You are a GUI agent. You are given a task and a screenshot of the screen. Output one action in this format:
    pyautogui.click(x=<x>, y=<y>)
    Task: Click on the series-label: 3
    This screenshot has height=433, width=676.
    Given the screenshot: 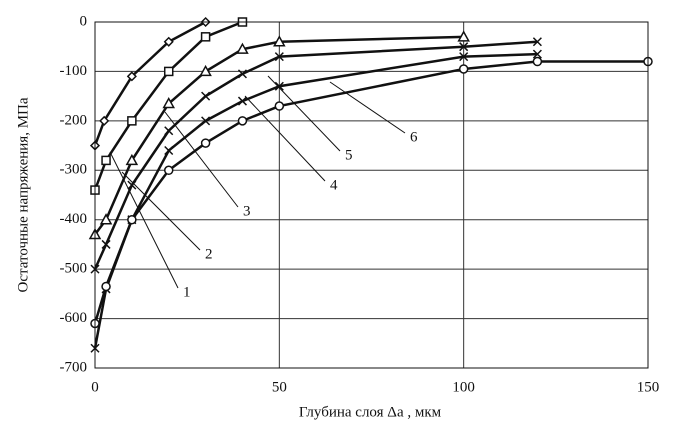 What is the action you would take?
    pyautogui.click(x=247, y=211)
    